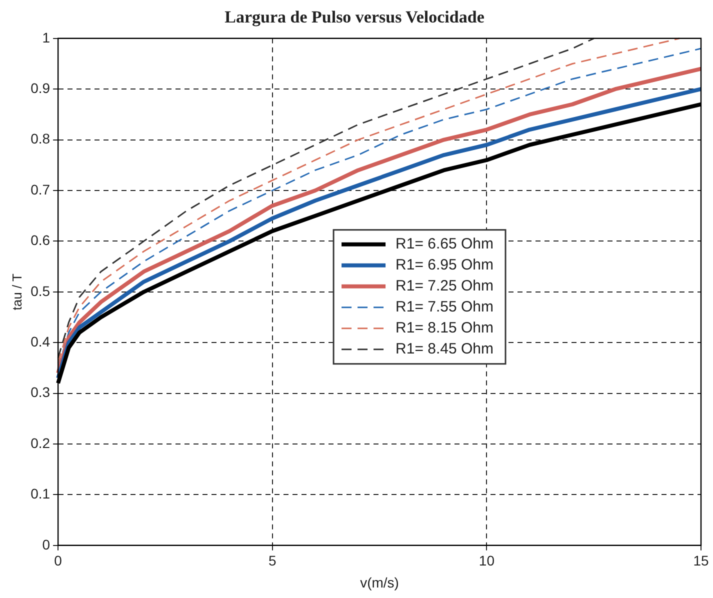 The image size is (713, 598). What do you see at coordinates (40, 189) in the screenshot?
I see `y-tick-label: 0.7` at bounding box center [40, 189].